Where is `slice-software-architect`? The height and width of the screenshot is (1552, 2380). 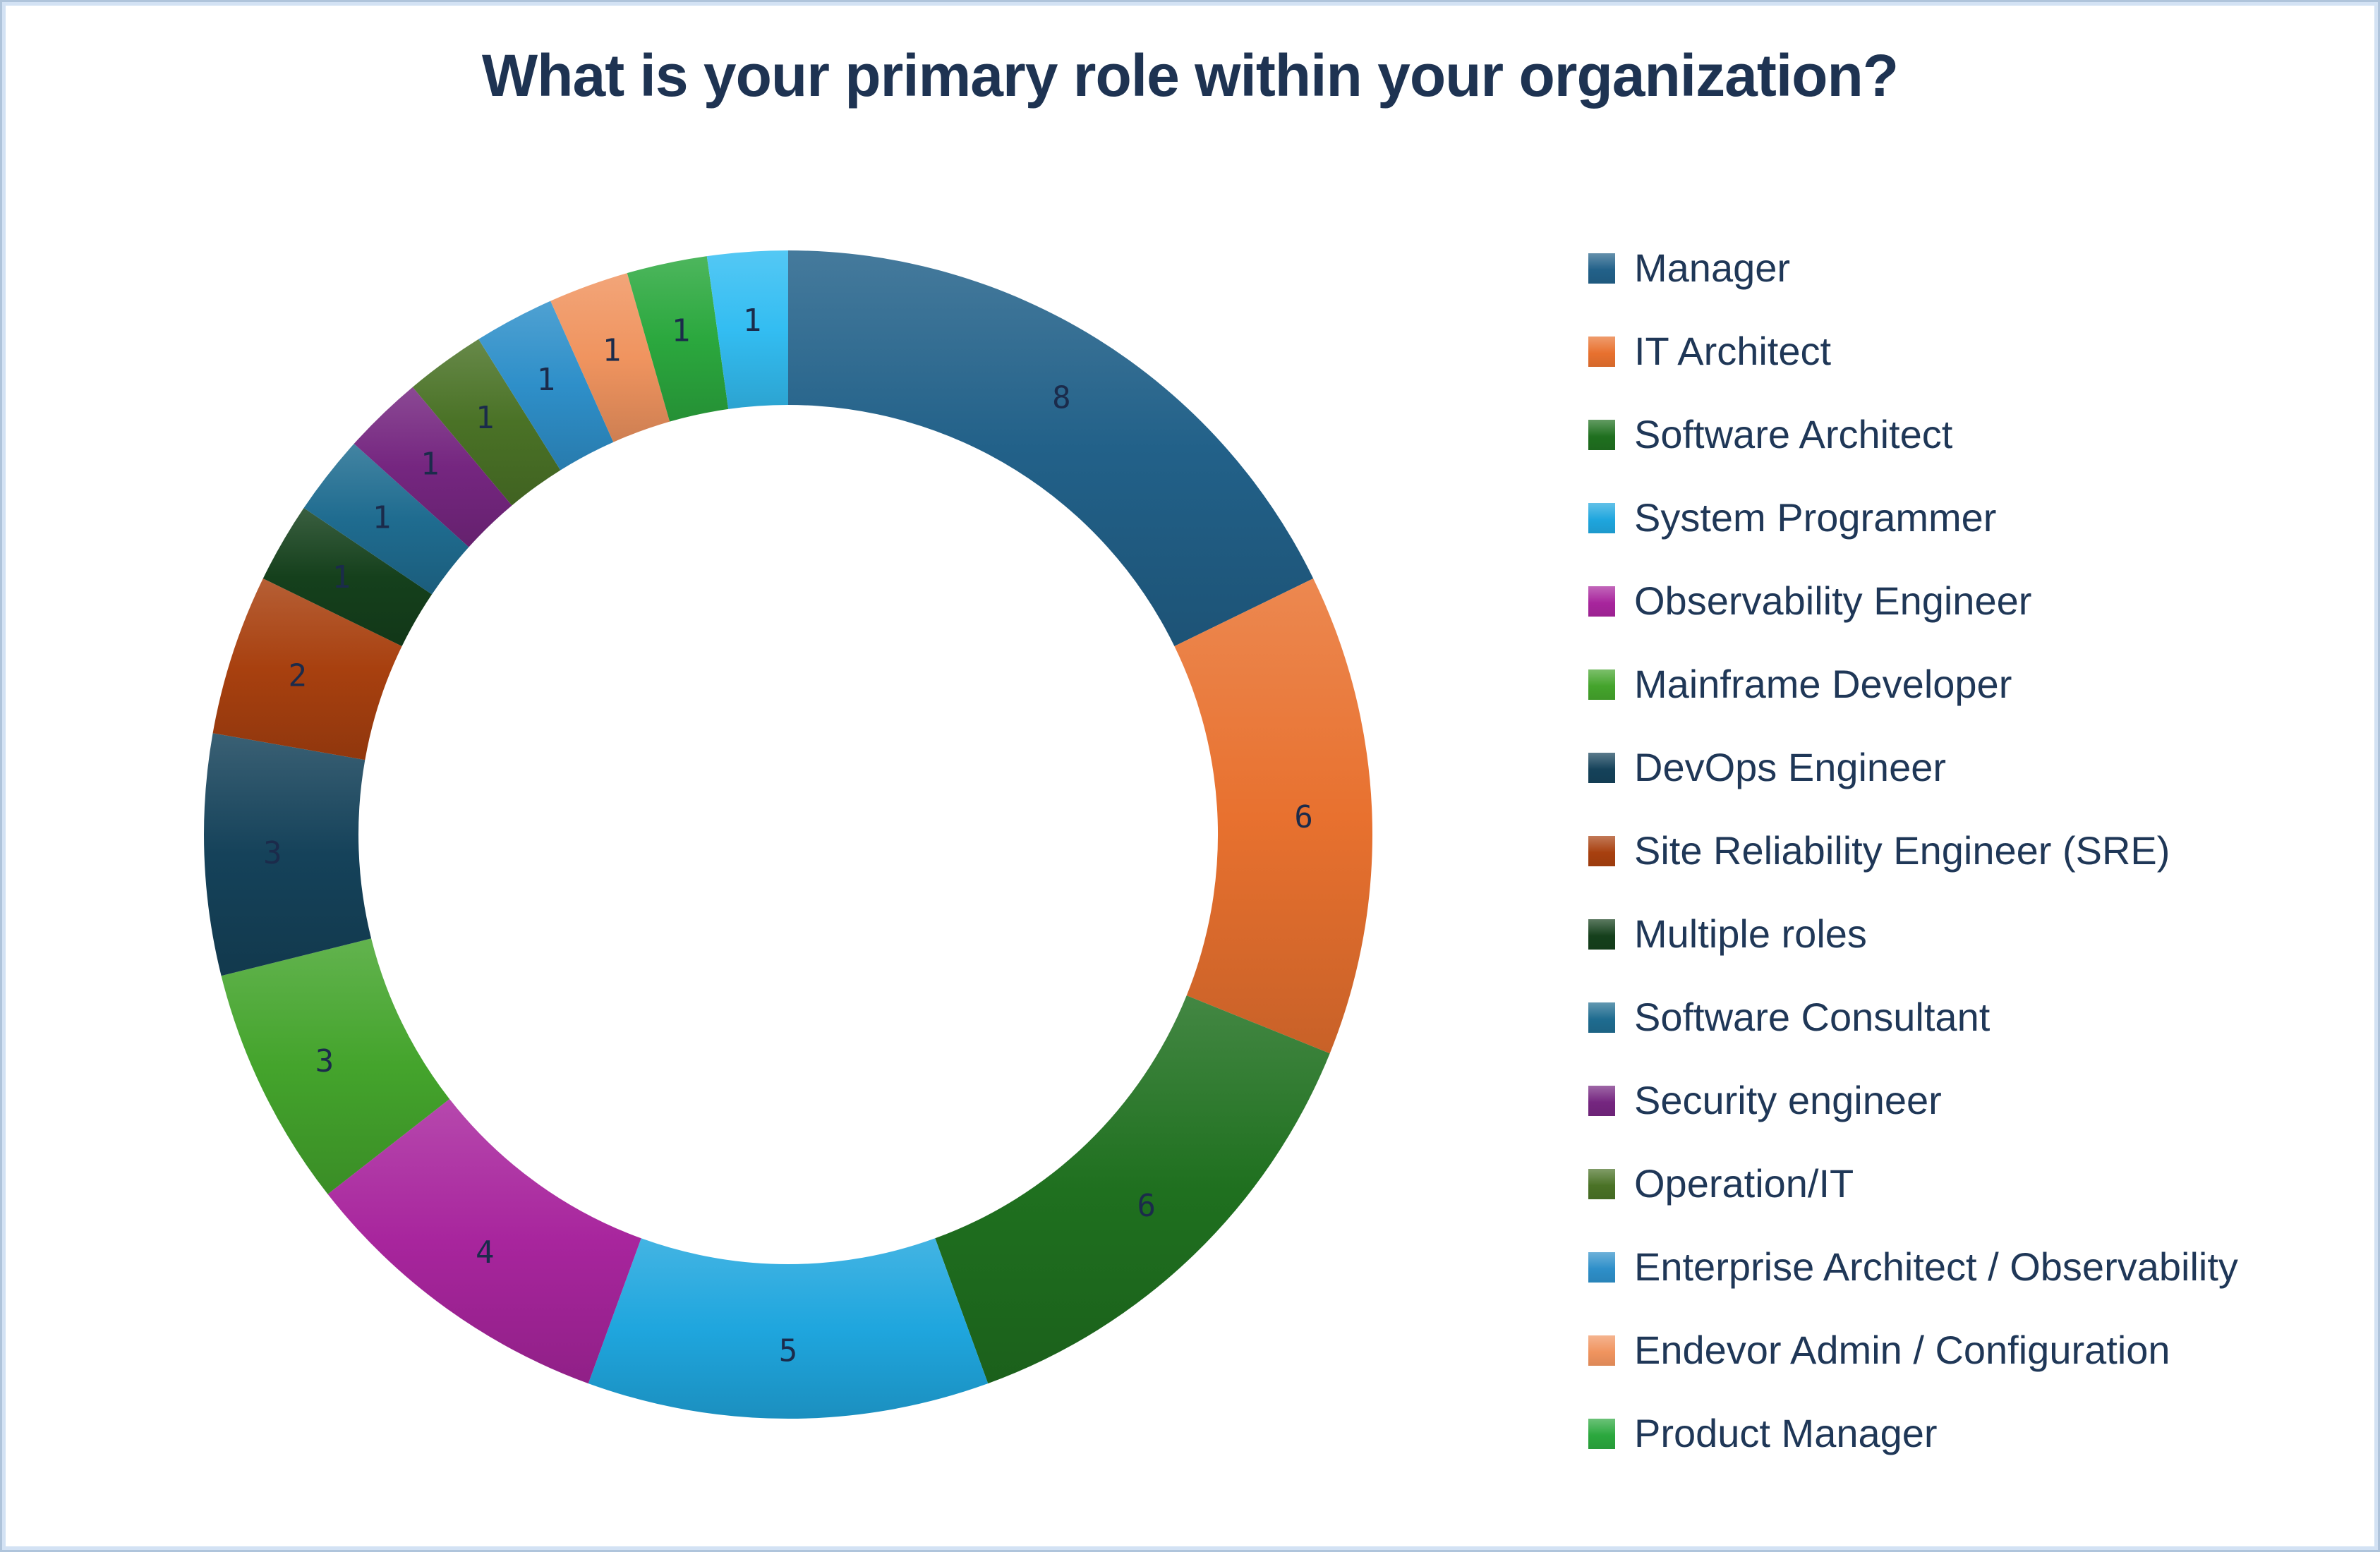 slice-software-architect is located at coordinates (1133, 1190).